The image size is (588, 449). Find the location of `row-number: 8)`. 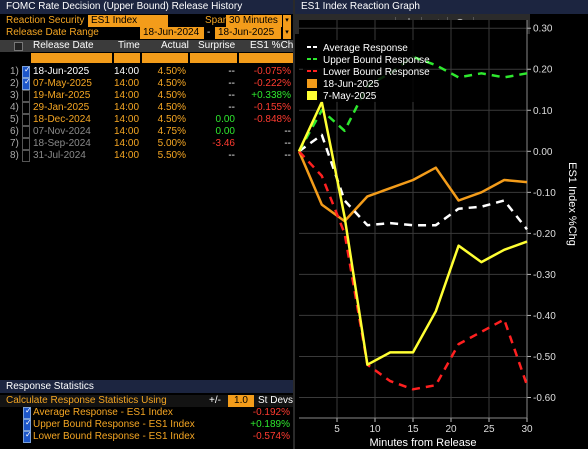

row-number: 8) is located at coordinates (14, 155).